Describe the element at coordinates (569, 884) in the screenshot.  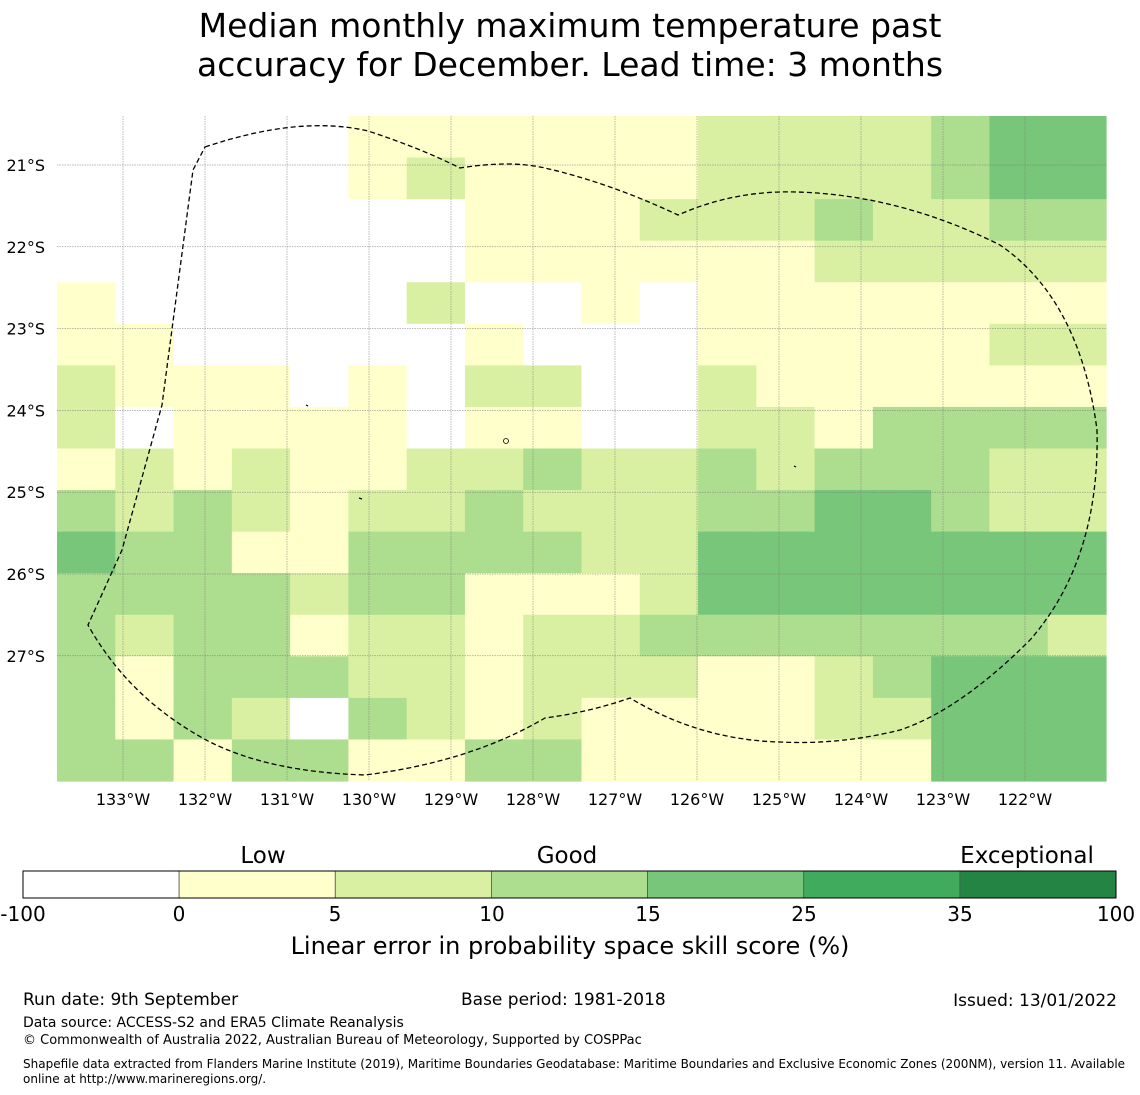
I see `colorbar-bar` at that location.